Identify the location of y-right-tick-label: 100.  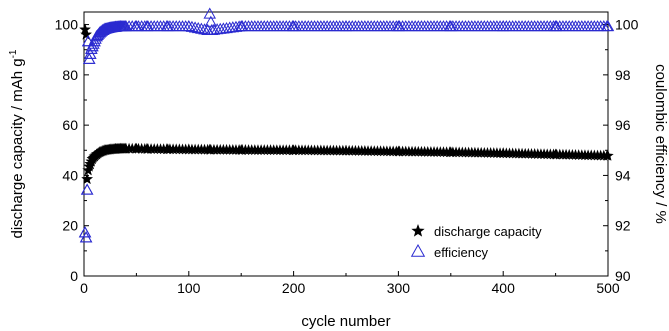
(627, 25).